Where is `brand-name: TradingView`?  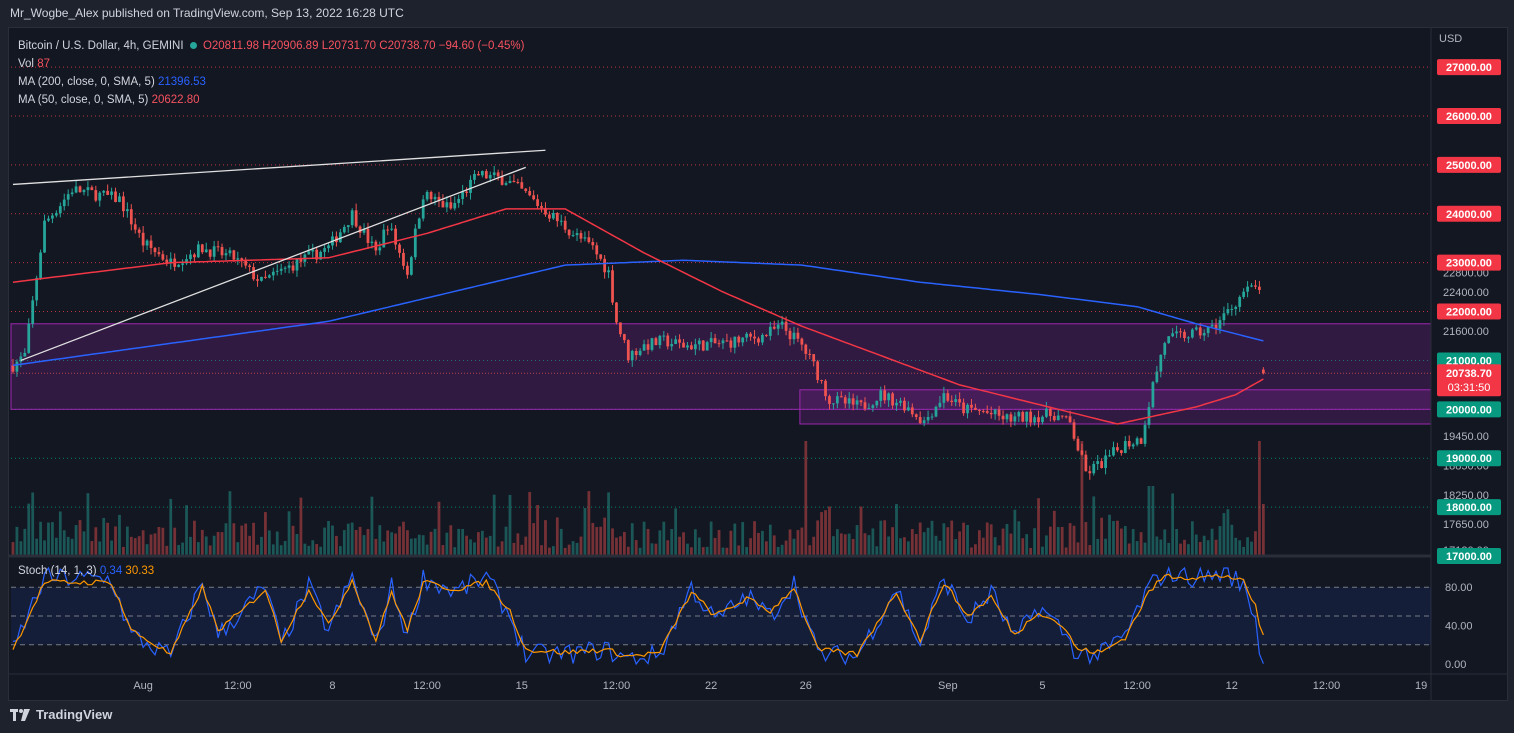 brand-name: TradingView is located at coordinates (74, 714).